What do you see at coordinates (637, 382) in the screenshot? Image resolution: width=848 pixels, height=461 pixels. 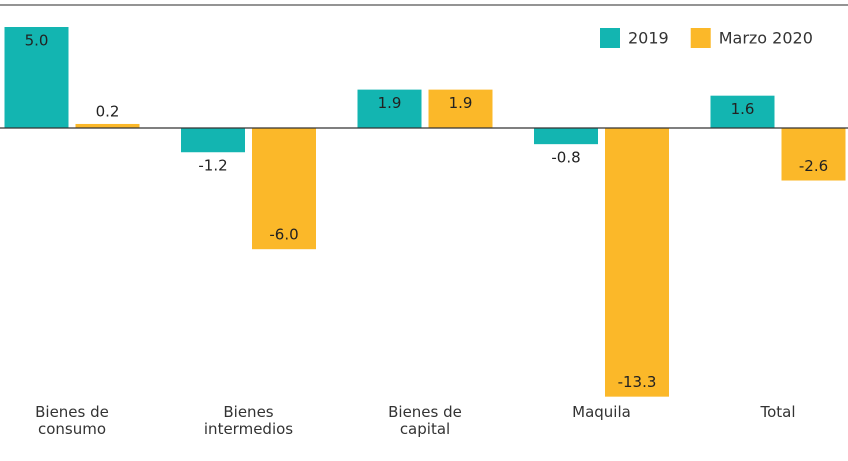 I see `value-label: -13.3` at bounding box center [637, 382].